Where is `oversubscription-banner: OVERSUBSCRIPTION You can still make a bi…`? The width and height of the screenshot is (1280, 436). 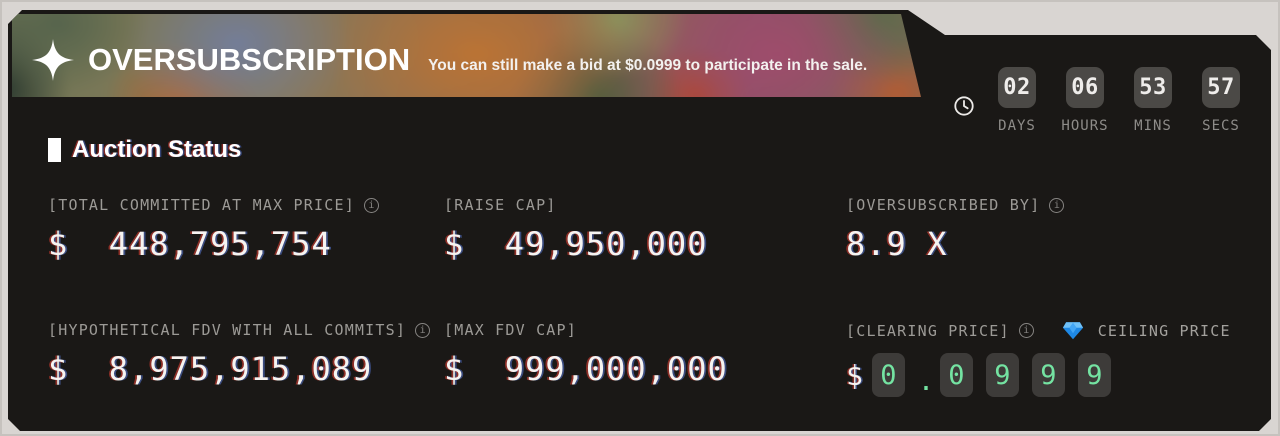
oversubscription-banner: OVERSUBSCRIPTION You can still make a bi… is located at coordinates (466, 55).